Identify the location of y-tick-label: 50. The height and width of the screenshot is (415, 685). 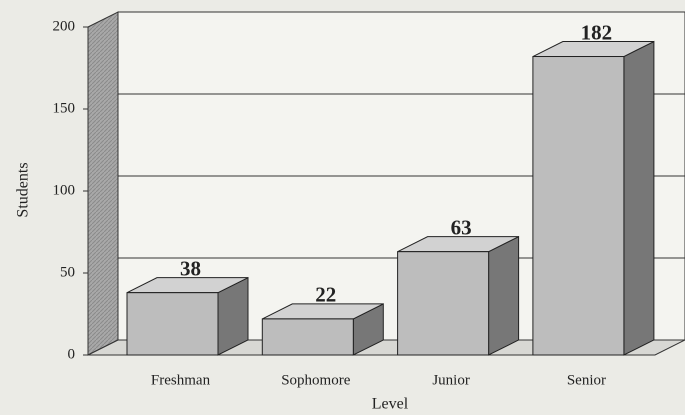
(67, 272).